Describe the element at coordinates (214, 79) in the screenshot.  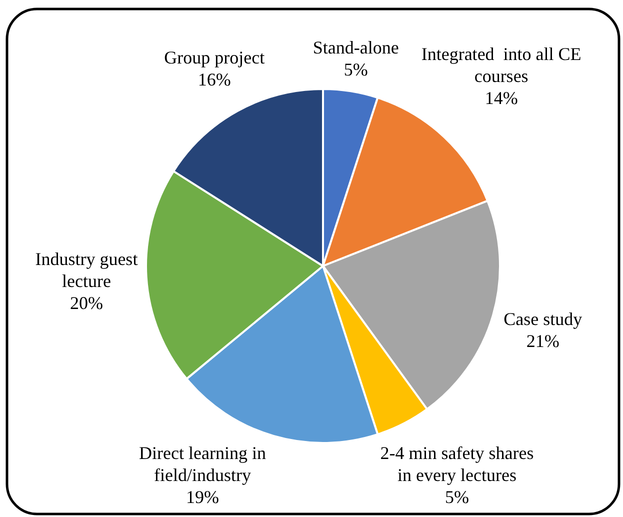
I see `data-label: 16%` at that location.